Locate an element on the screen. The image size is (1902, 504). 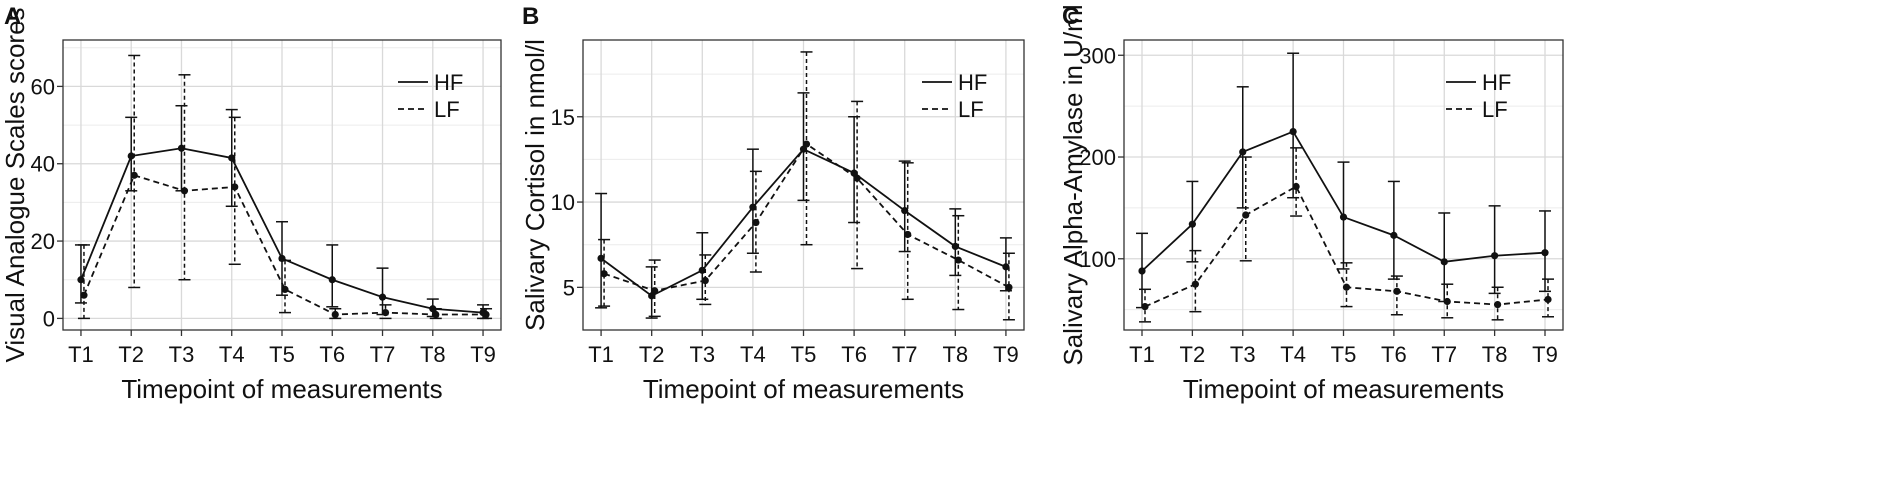
y-tick-label: 0 is located at coordinates (49, 318).